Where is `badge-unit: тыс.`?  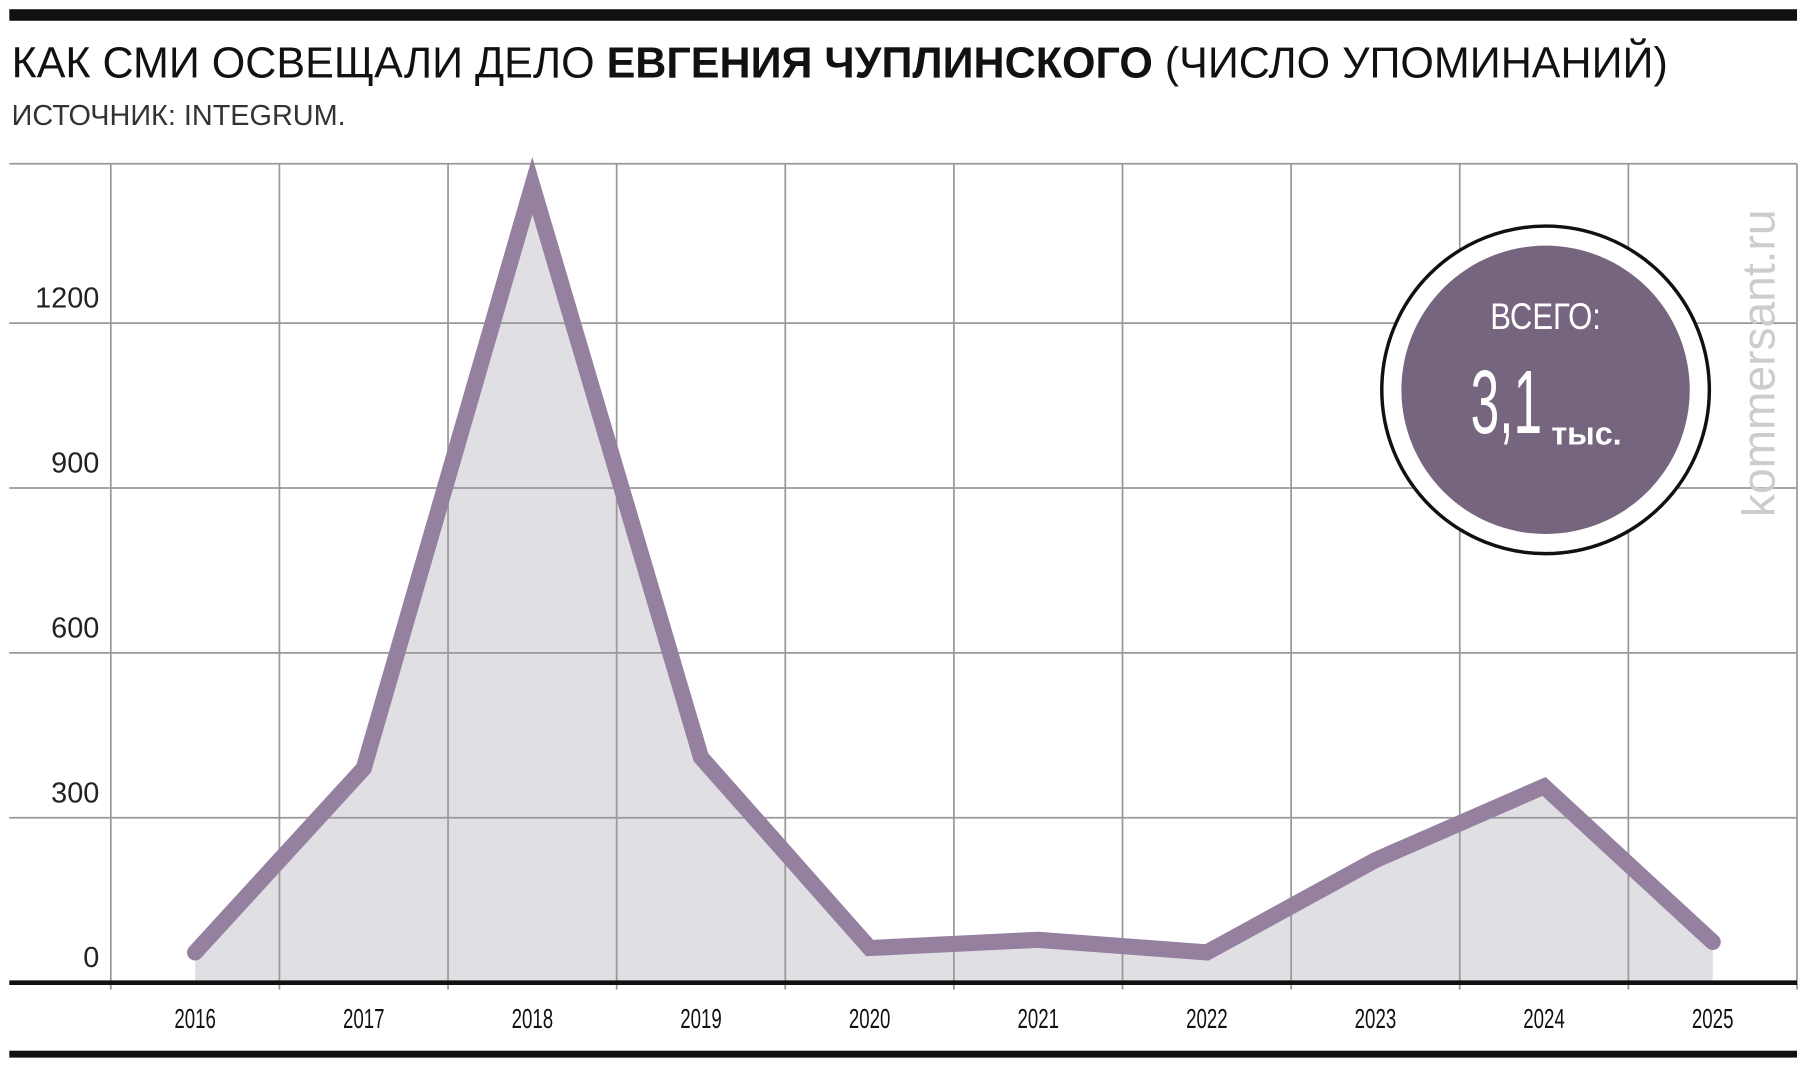 badge-unit: тыс. is located at coordinates (1586, 433).